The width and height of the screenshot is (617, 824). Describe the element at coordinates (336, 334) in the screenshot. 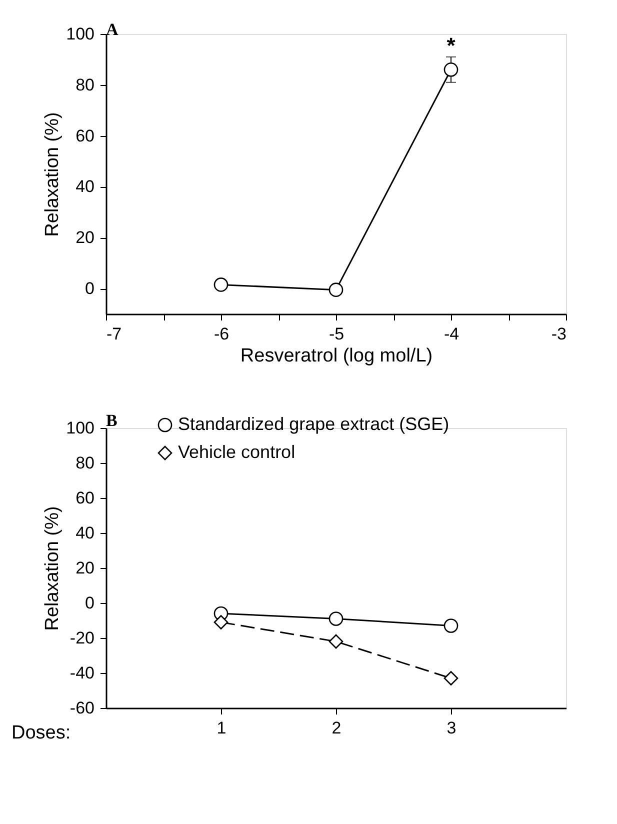

I see `x-tick-label: -5` at that location.